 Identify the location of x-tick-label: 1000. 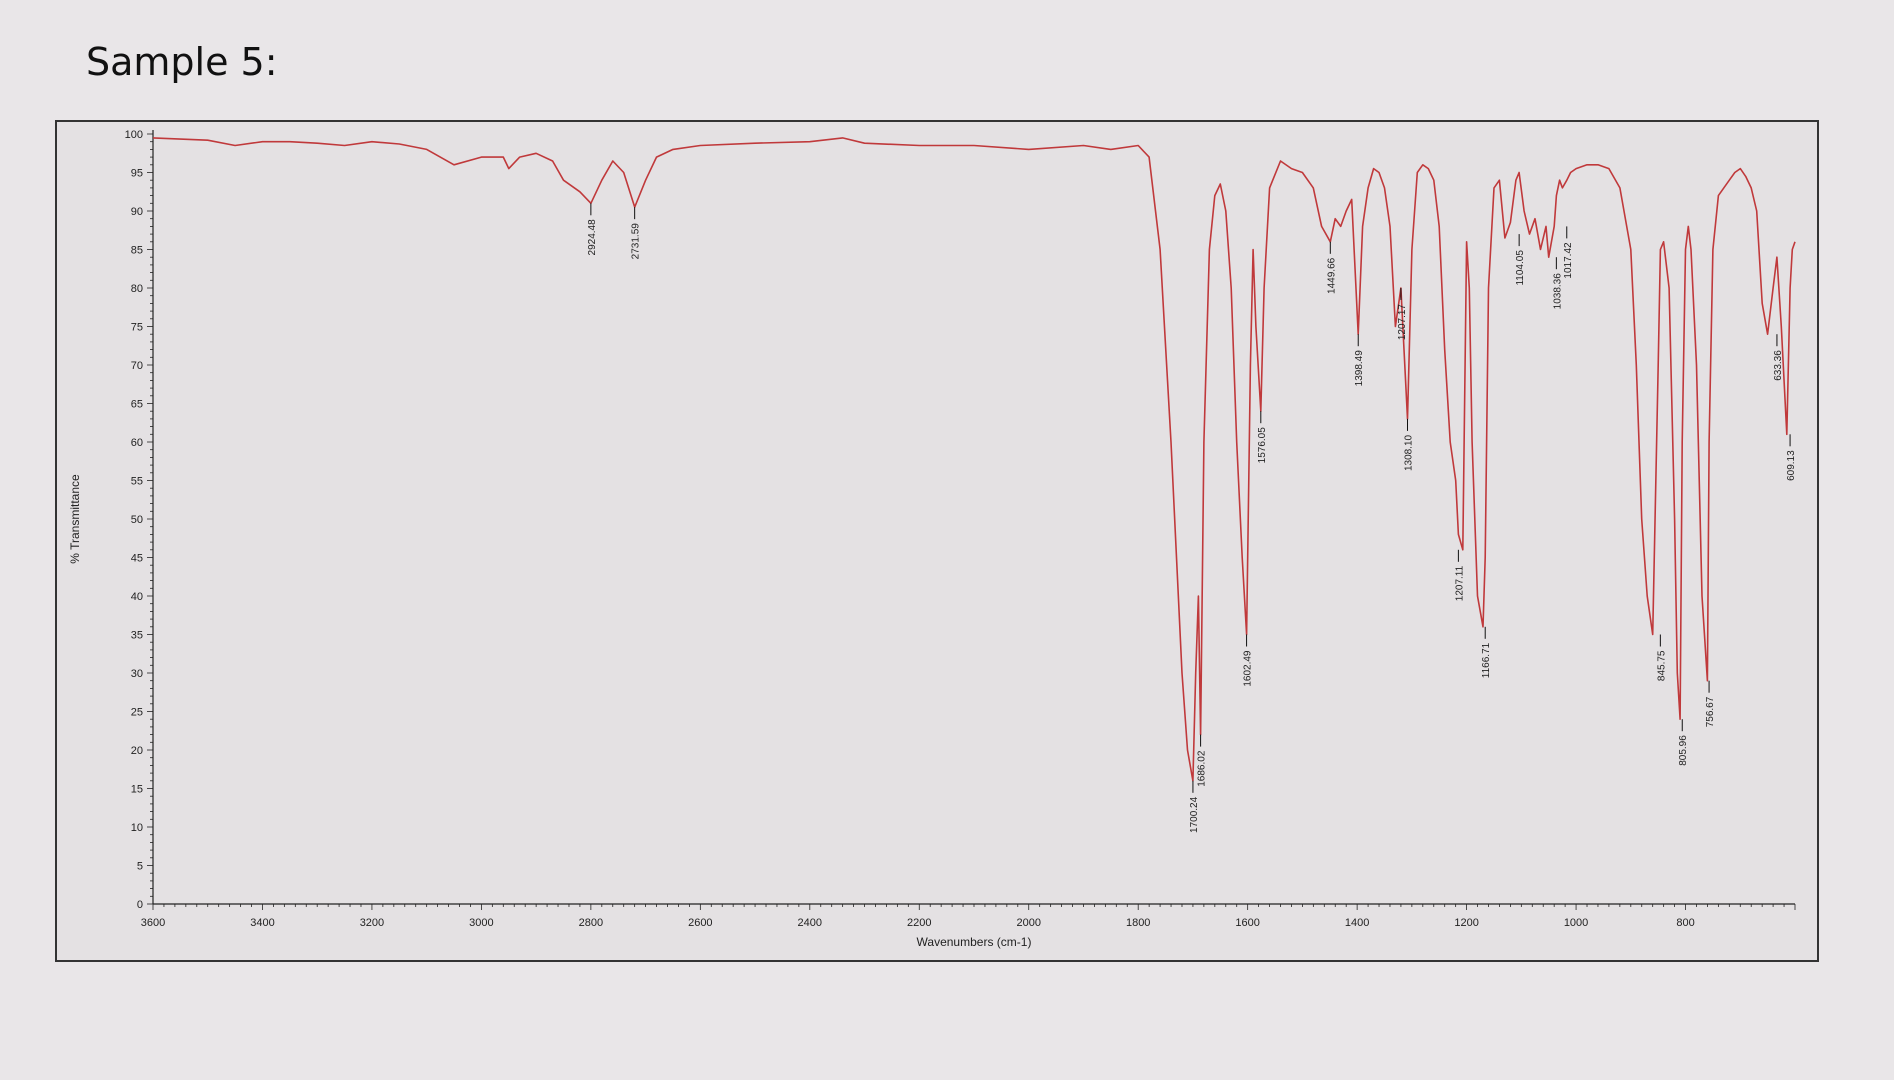
(1576, 923).